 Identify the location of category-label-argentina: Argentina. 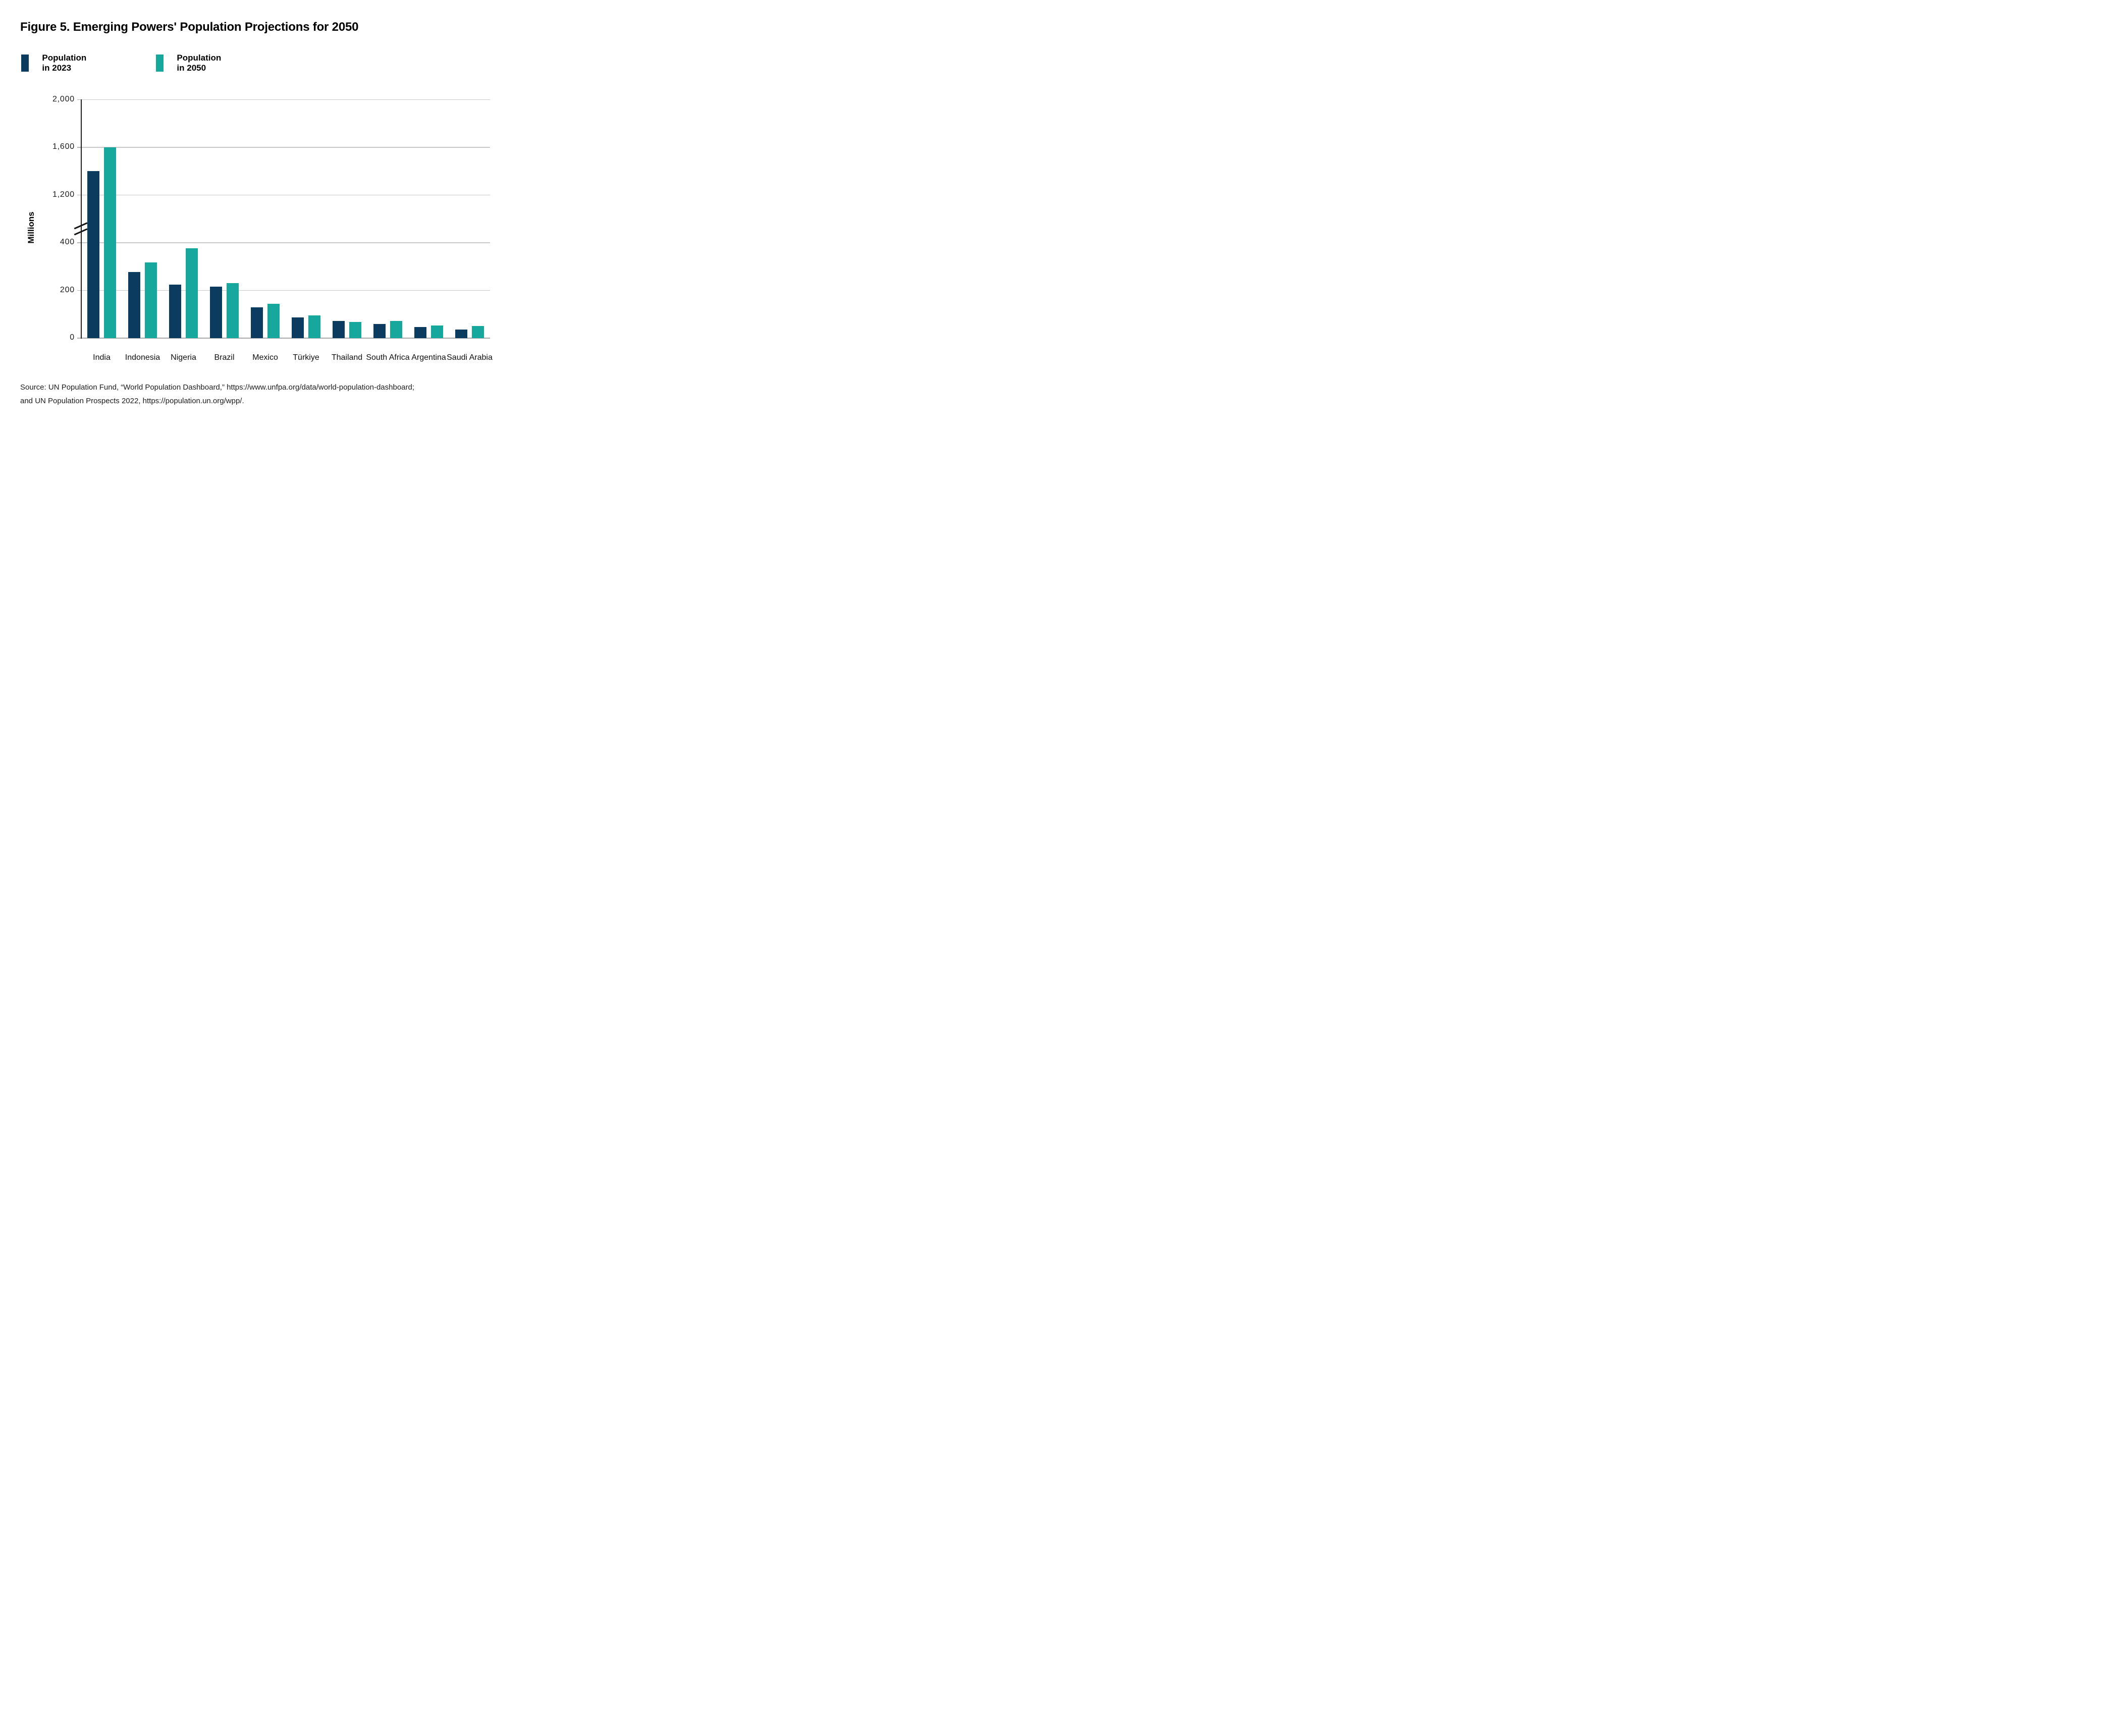
(428, 357).